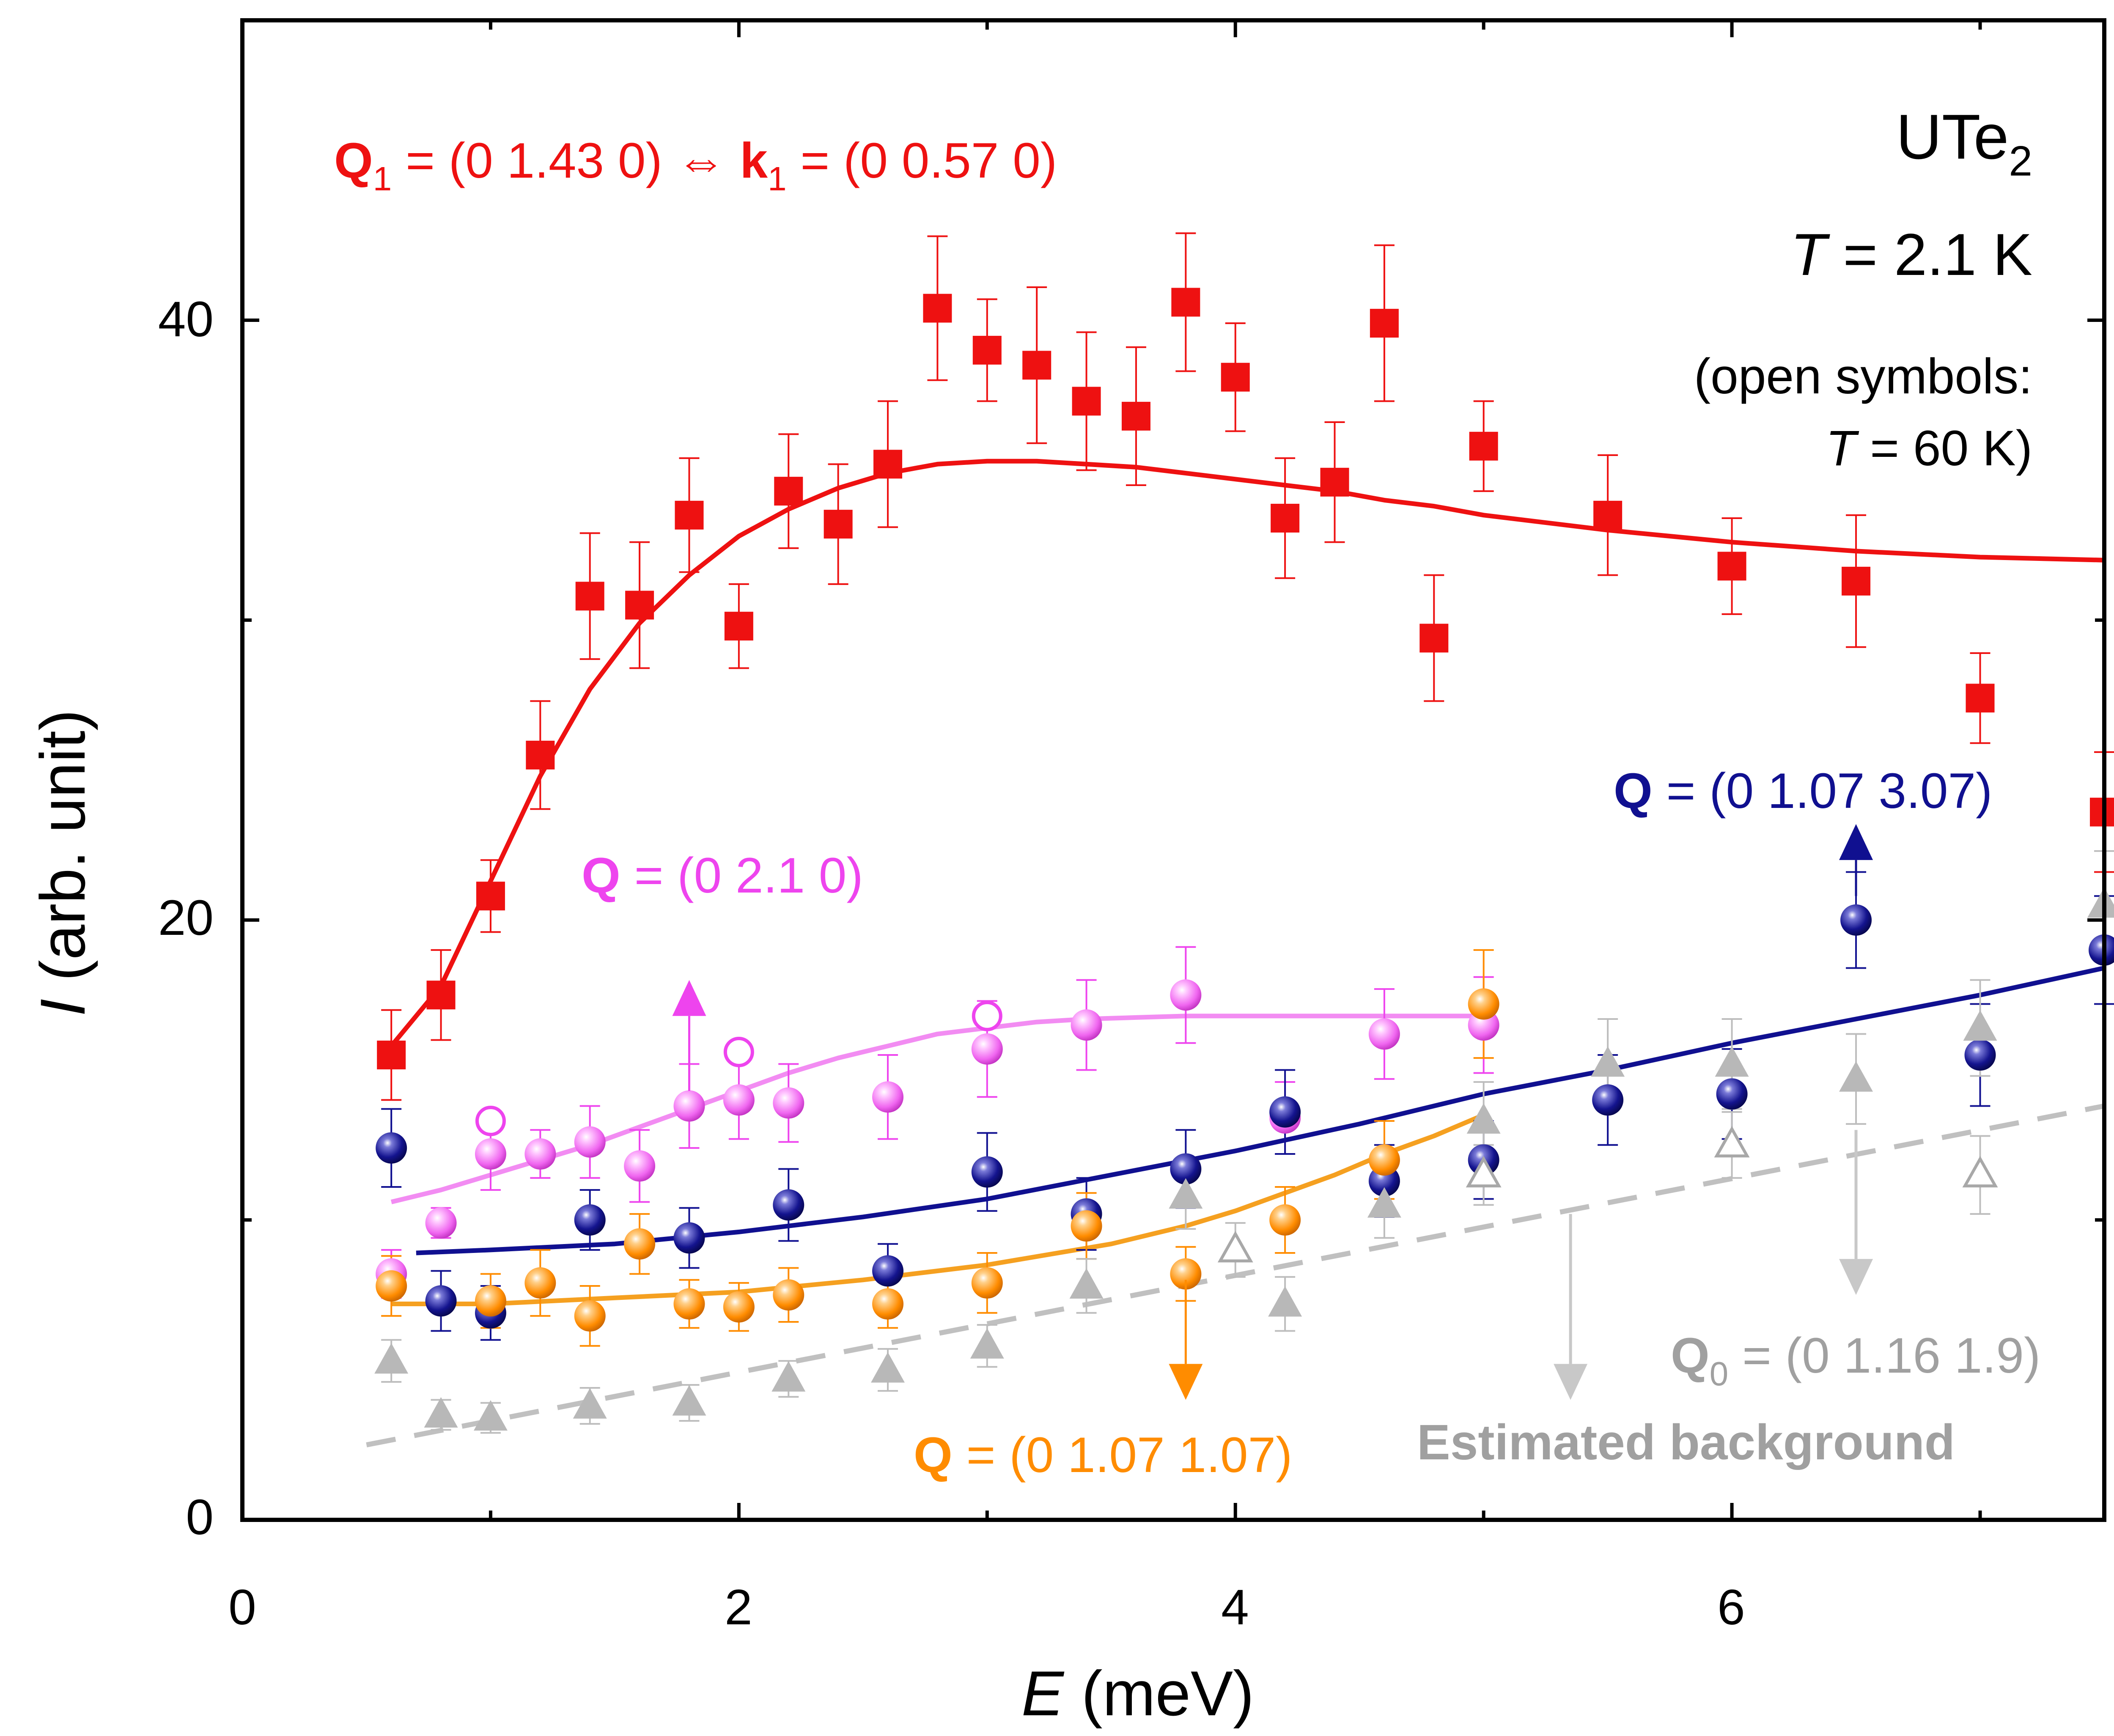 This screenshot has height=1736, width=2114. I want to click on open-note-value: = 60 K), so click(1944, 448).